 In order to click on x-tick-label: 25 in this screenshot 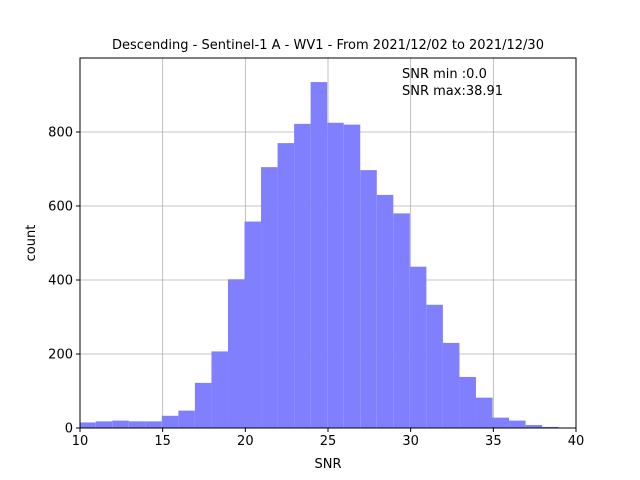, I will do `click(328, 441)`.